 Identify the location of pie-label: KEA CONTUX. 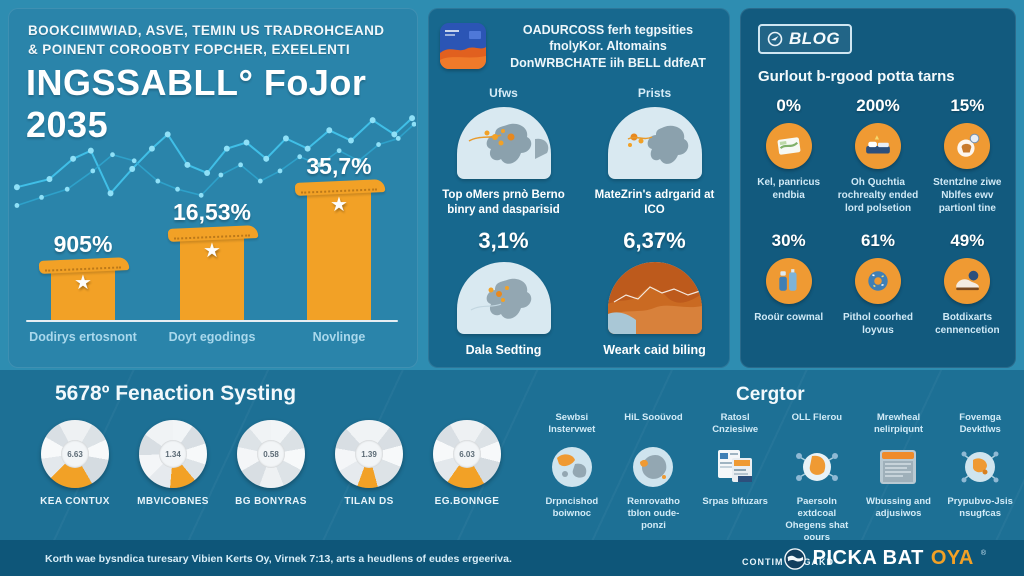
(75, 501).